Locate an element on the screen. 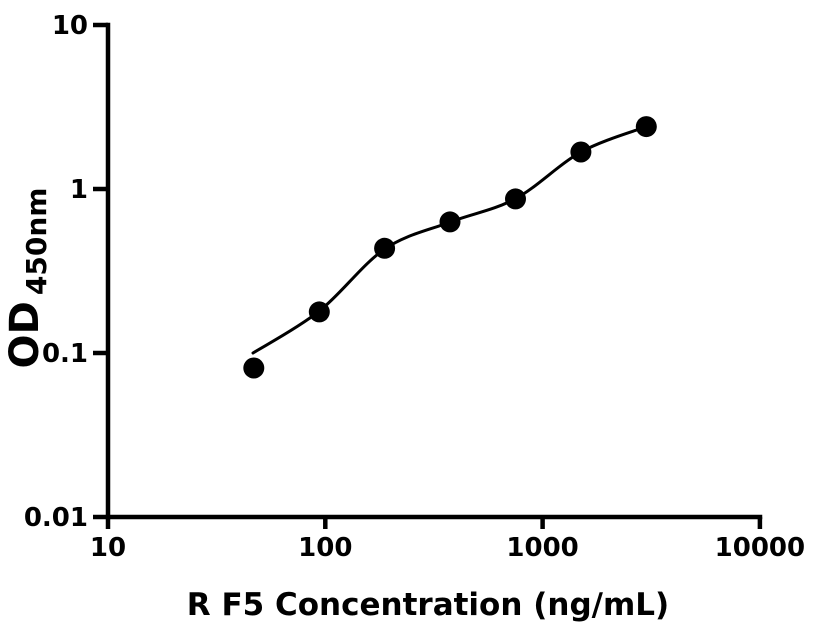 This screenshot has width=816, height=640. x-tick-label: 10 is located at coordinates (108, 548).